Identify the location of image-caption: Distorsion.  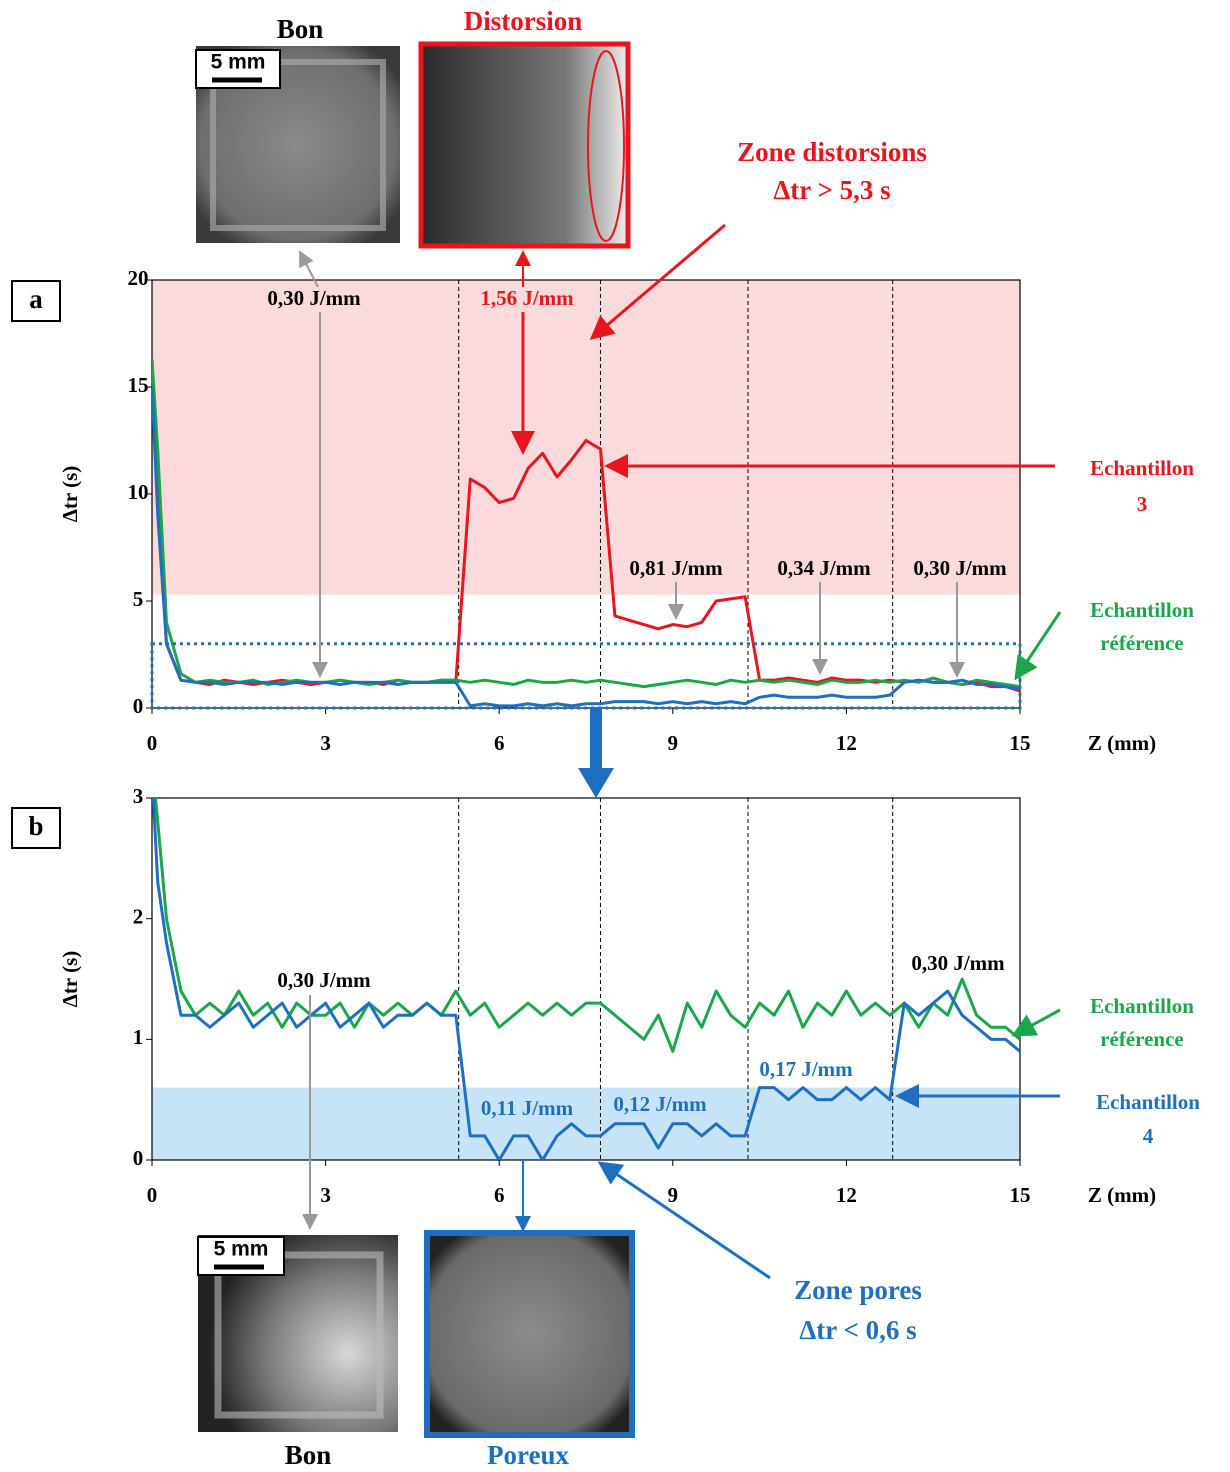
(523, 21).